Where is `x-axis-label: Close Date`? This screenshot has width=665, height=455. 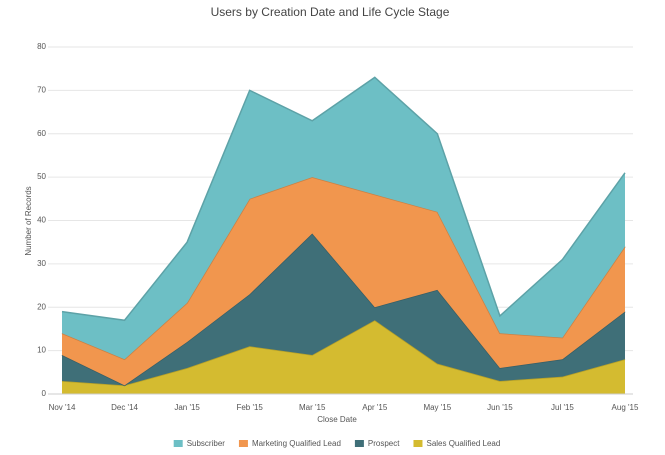 x-axis-label: Close Date is located at coordinates (337, 419).